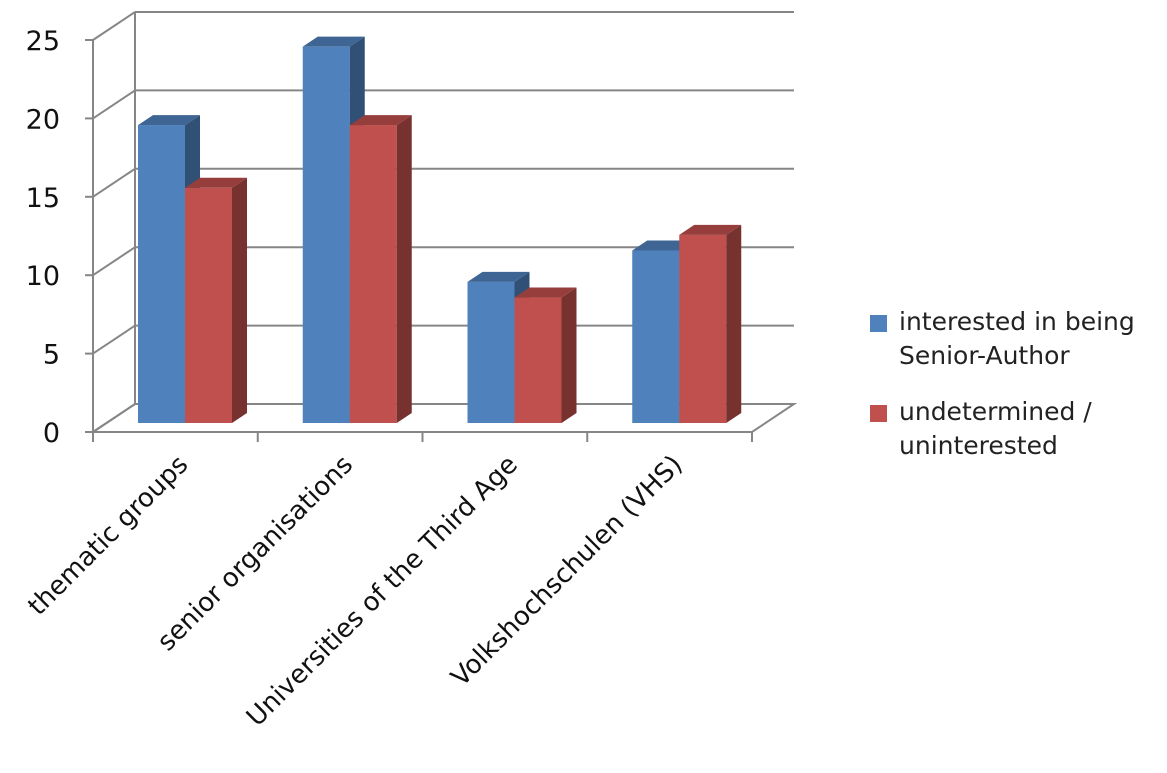  What do you see at coordinates (109, 536) in the screenshot?
I see `x-tick-label: thematic groups` at bounding box center [109, 536].